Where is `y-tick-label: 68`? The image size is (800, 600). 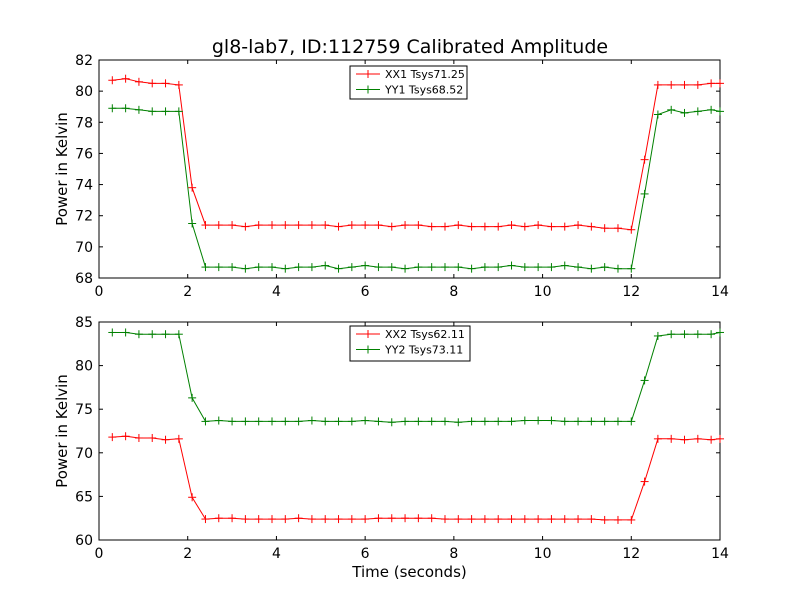
y-tick-label: 68 is located at coordinates (84, 279).